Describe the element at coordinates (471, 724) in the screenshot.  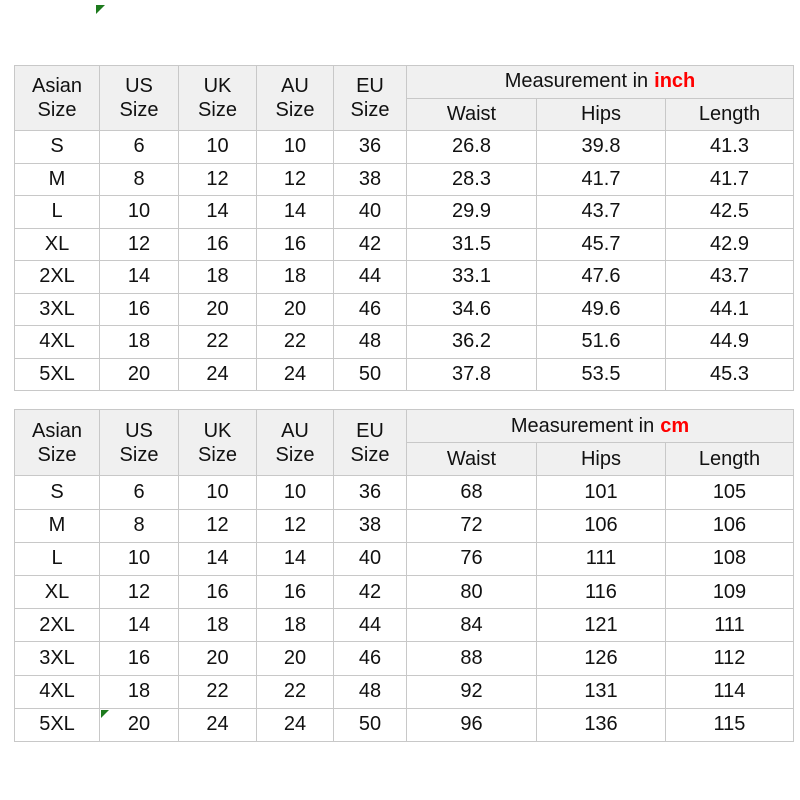
I see `cell-waist: 96` at that location.